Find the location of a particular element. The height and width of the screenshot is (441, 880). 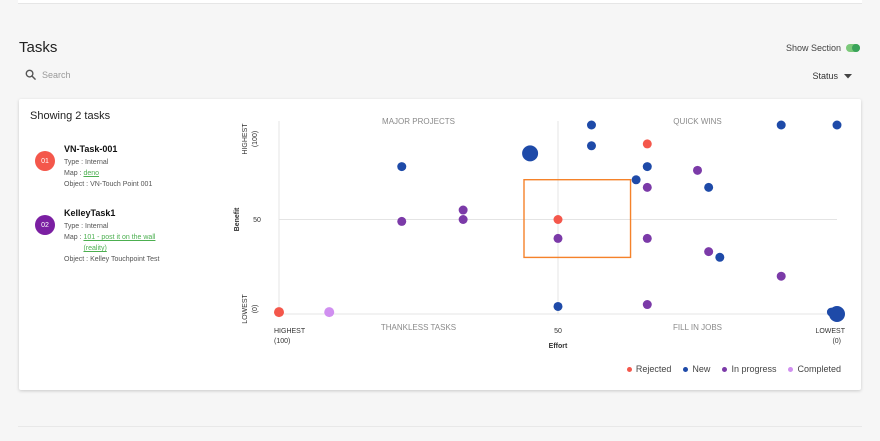

search-input: Search is located at coordinates (56, 74).